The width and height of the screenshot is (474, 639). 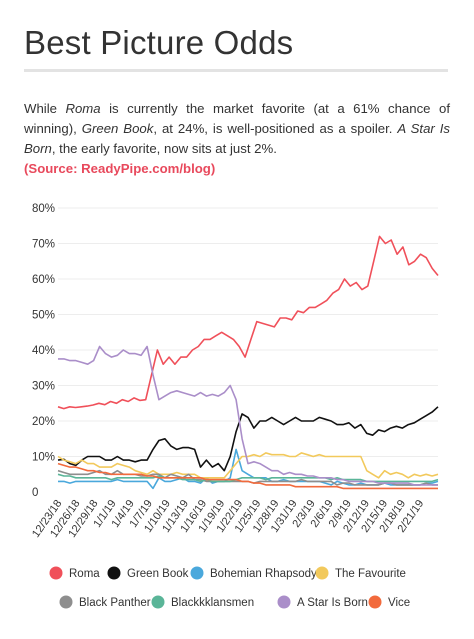 I want to click on legend-label-a-star-is-born: A Star Is Born, so click(x=332, y=603).